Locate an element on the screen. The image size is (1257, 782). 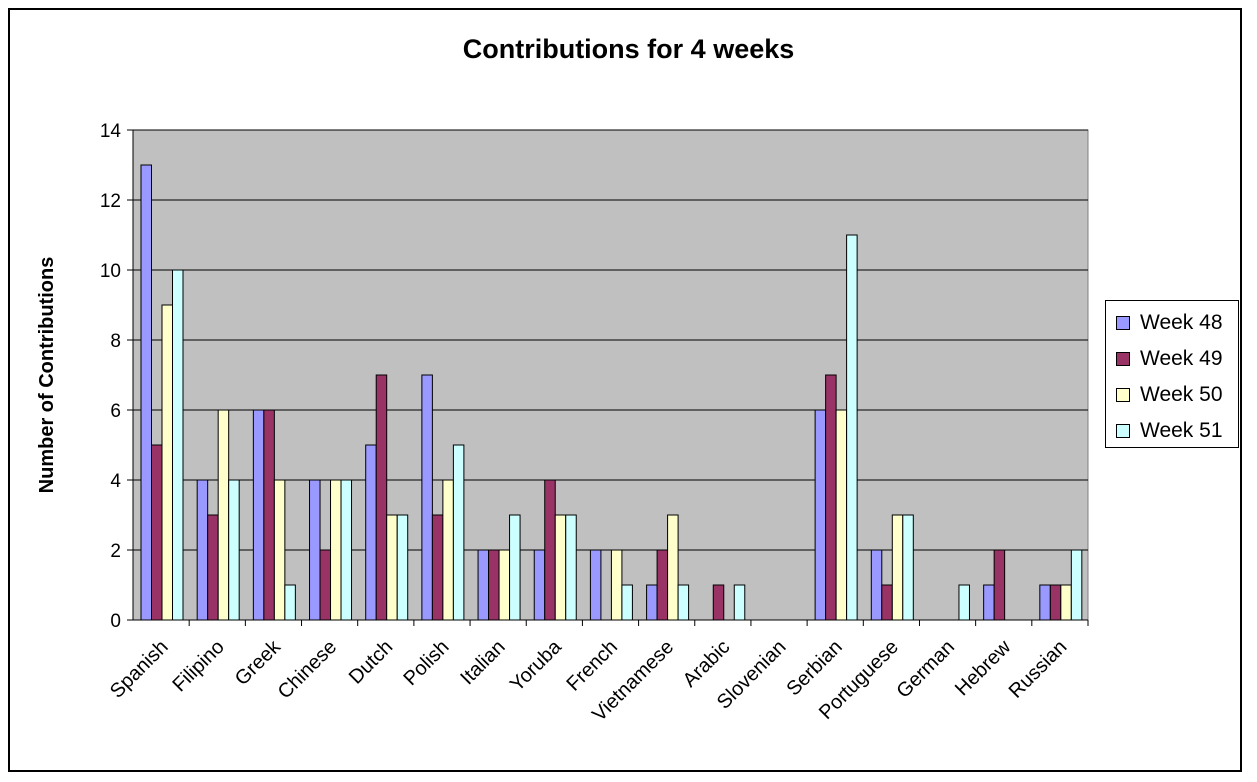
legend-item: Week 51 is located at coordinates (1169, 431).